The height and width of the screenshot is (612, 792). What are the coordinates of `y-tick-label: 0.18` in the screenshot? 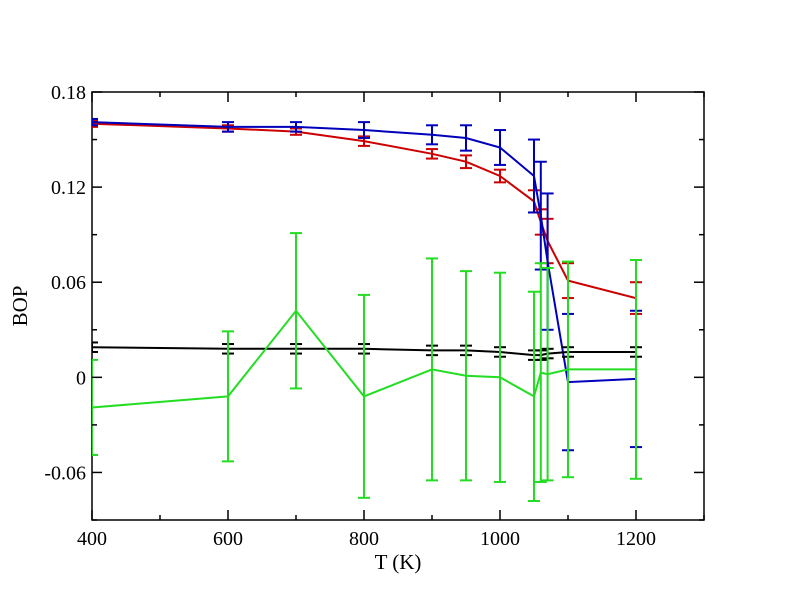 It's located at (68, 93).